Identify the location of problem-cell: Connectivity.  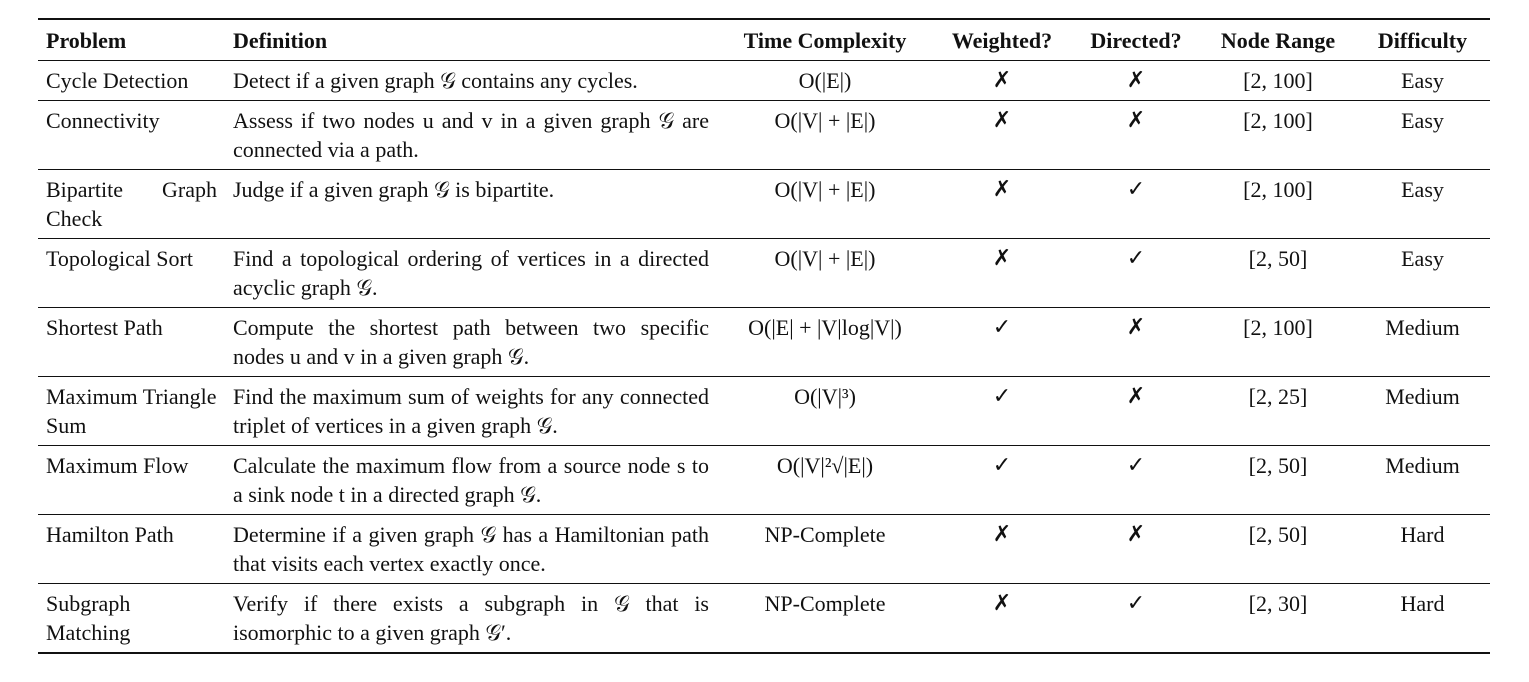
(103, 120).